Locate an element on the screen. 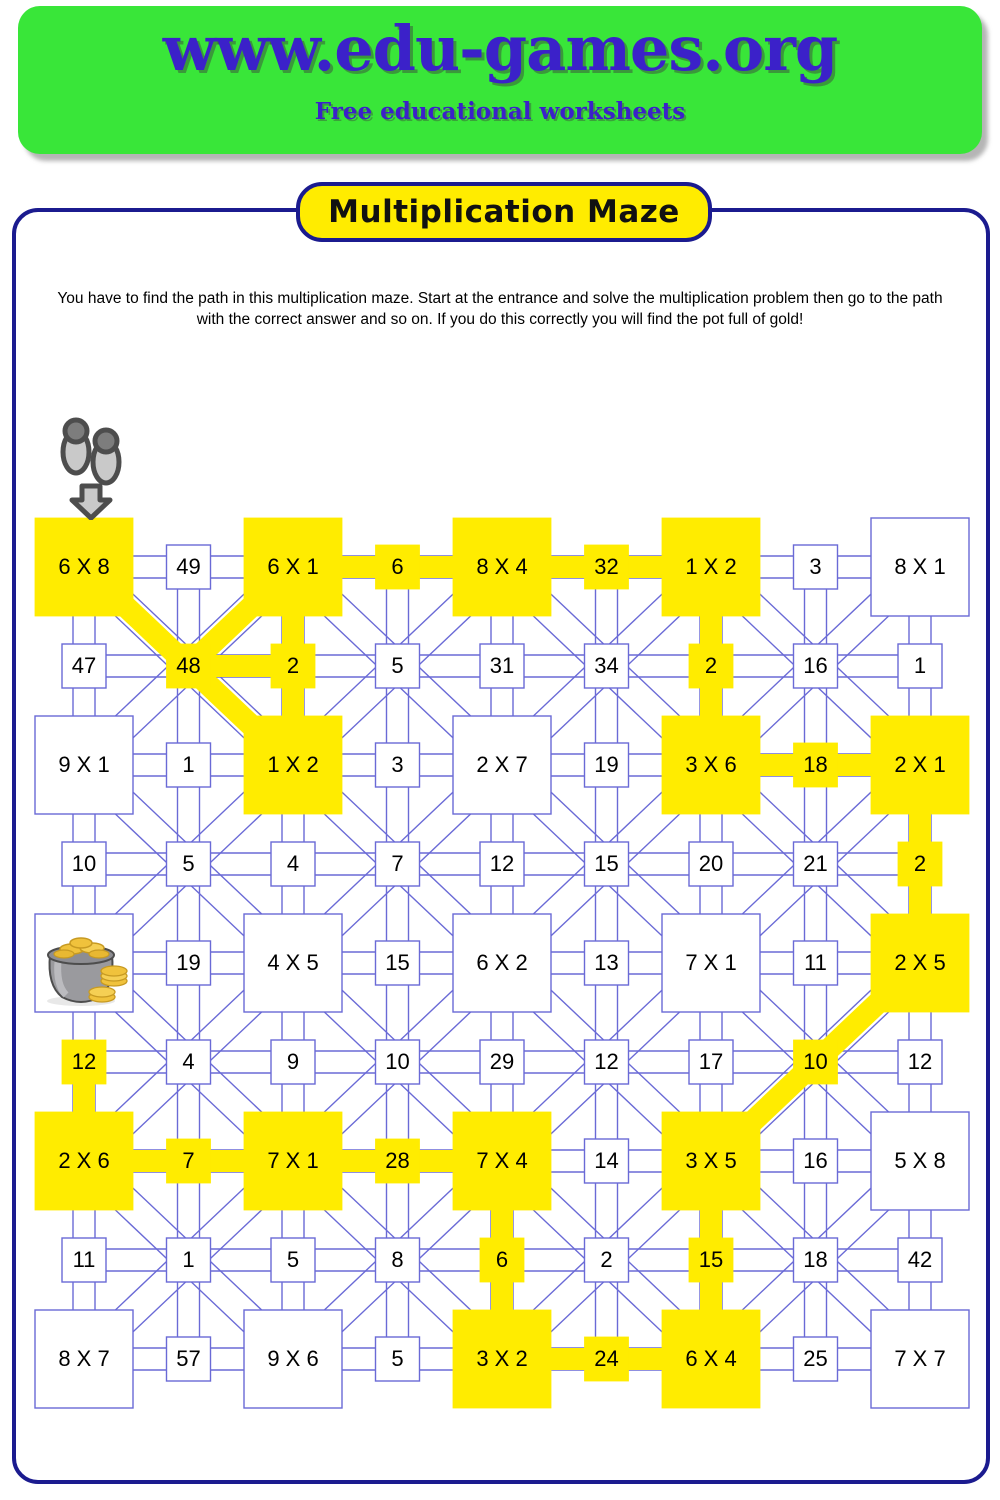  down-arrow-icon is located at coordinates (91, 501).